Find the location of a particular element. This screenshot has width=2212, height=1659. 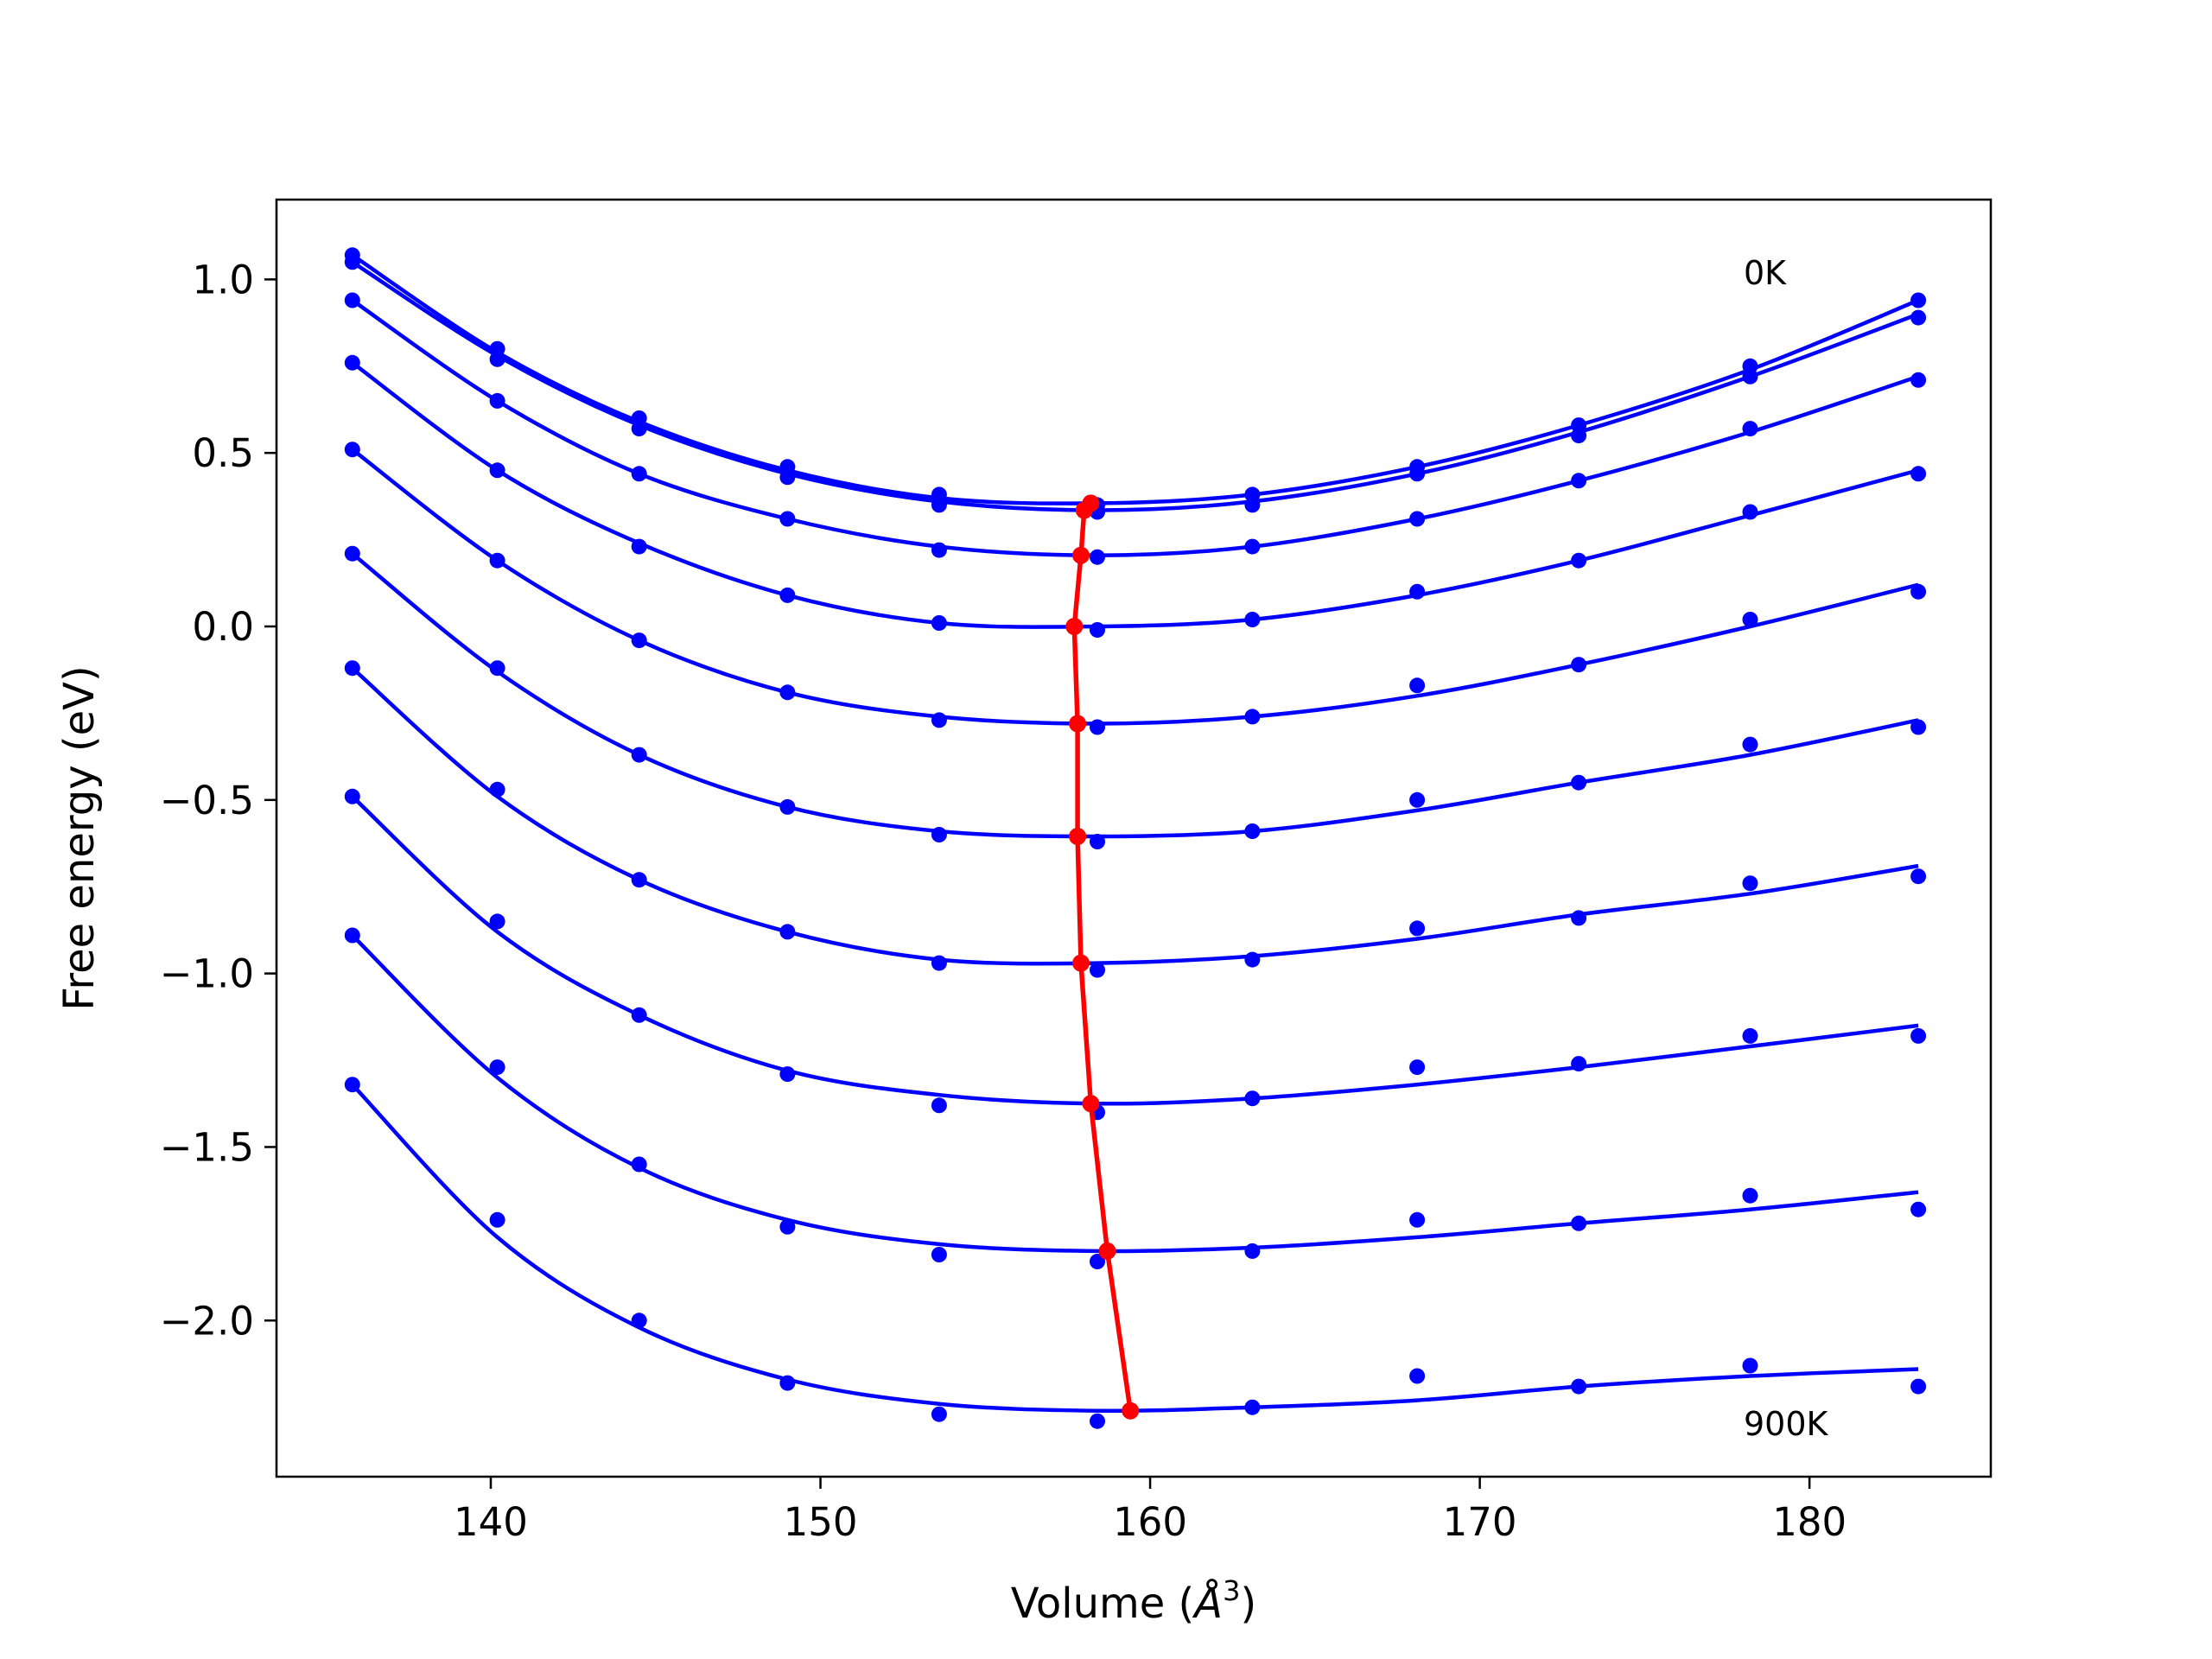

y-tick-label: −1.5 is located at coordinates (207, 1147).